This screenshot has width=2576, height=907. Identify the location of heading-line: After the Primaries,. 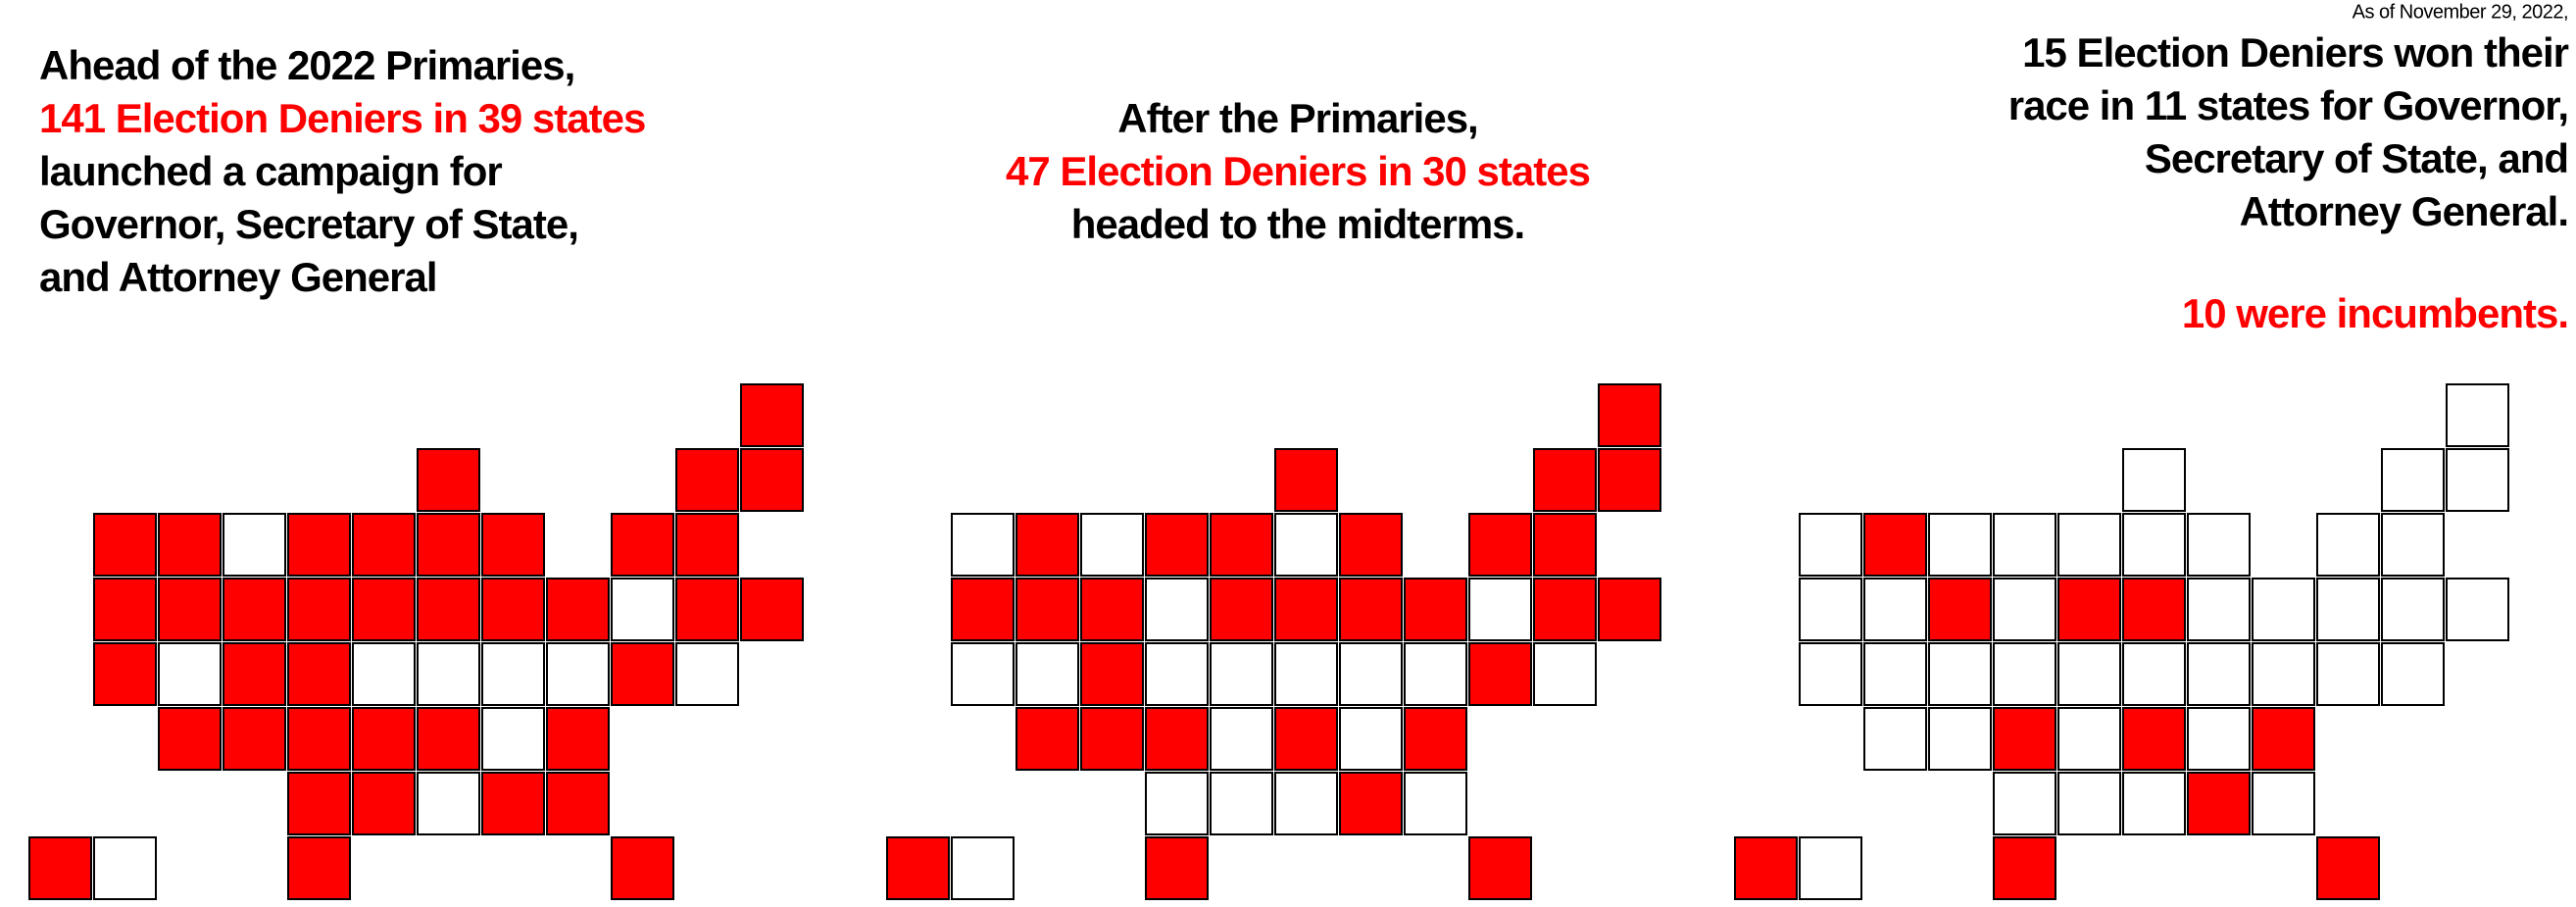
(1297, 118).